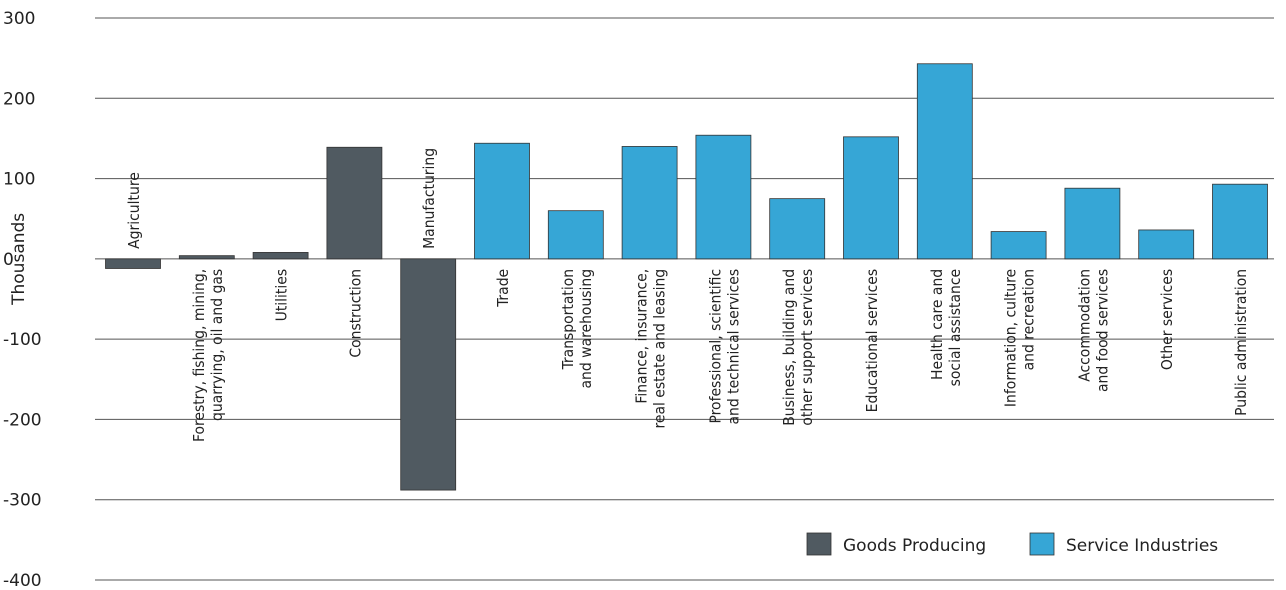 This screenshot has height=590, width=1286. I want to click on category-label-line: Other services, so click(1167, 319).